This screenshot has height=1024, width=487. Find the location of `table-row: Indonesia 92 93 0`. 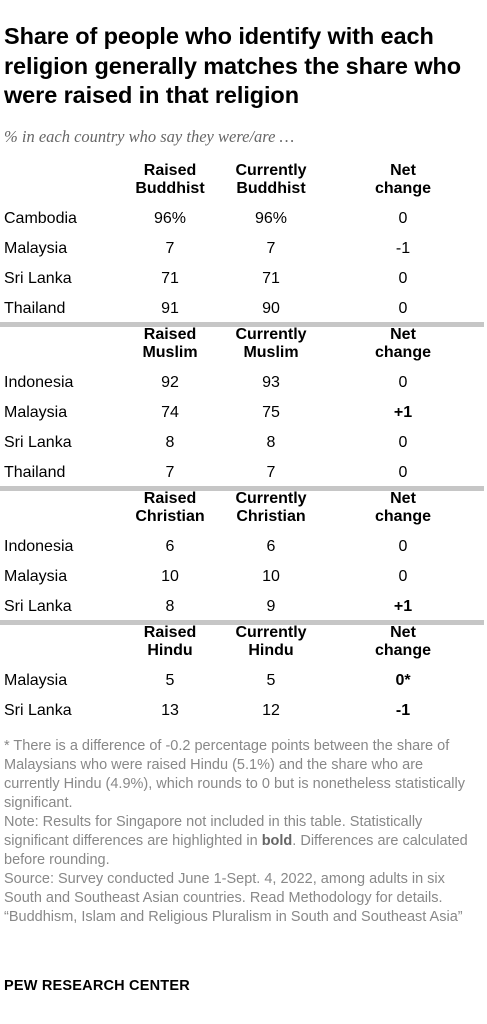

table-row: Indonesia 92 93 0 is located at coordinates (243, 388).